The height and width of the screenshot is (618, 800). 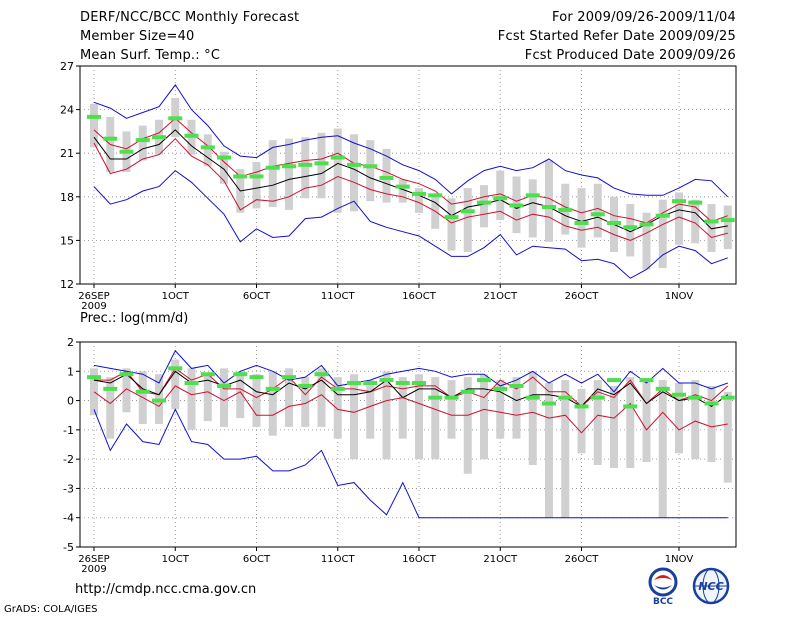 What do you see at coordinates (166, 589) in the screenshot?
I see `source-url: http://cmdp.ncc.cma.gov.cn` at bounding box center [166, 589].